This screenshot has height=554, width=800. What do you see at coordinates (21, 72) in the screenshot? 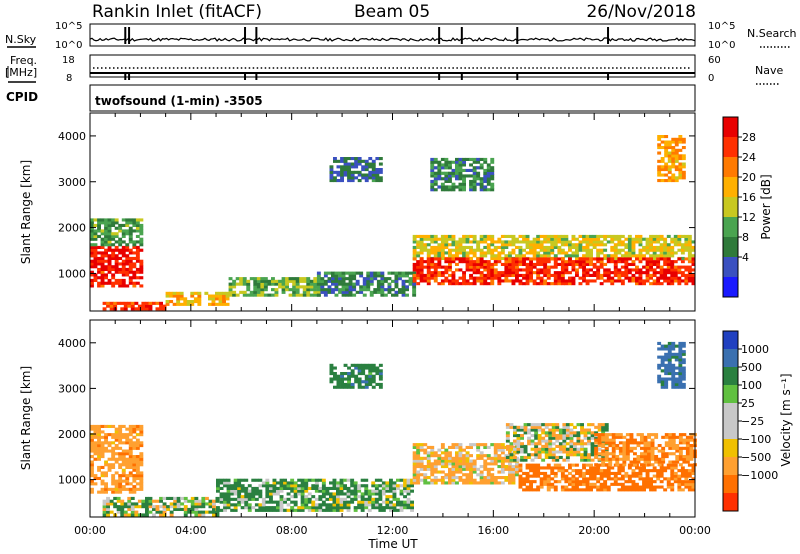
I see `freq-label-2: [MHz]` at bounding box center [21, 72].